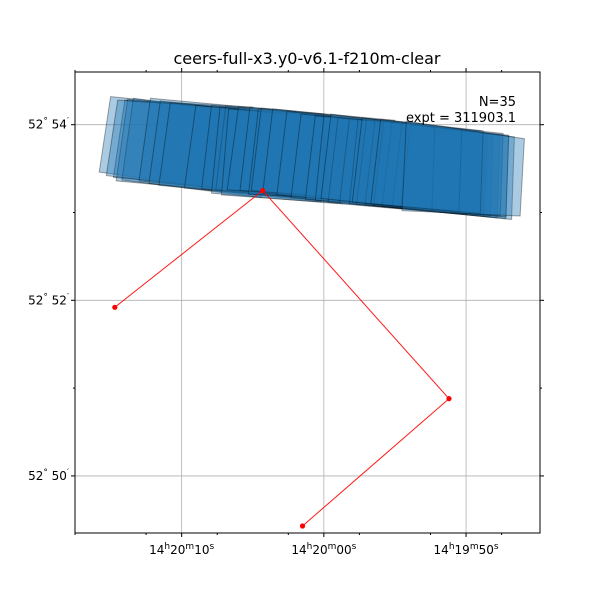 The width and height of the screenshot is (600, 600). Describe the element at coordinates (462, 550) in the screenshot. I see `x-tick-minutes: 19` at that location.